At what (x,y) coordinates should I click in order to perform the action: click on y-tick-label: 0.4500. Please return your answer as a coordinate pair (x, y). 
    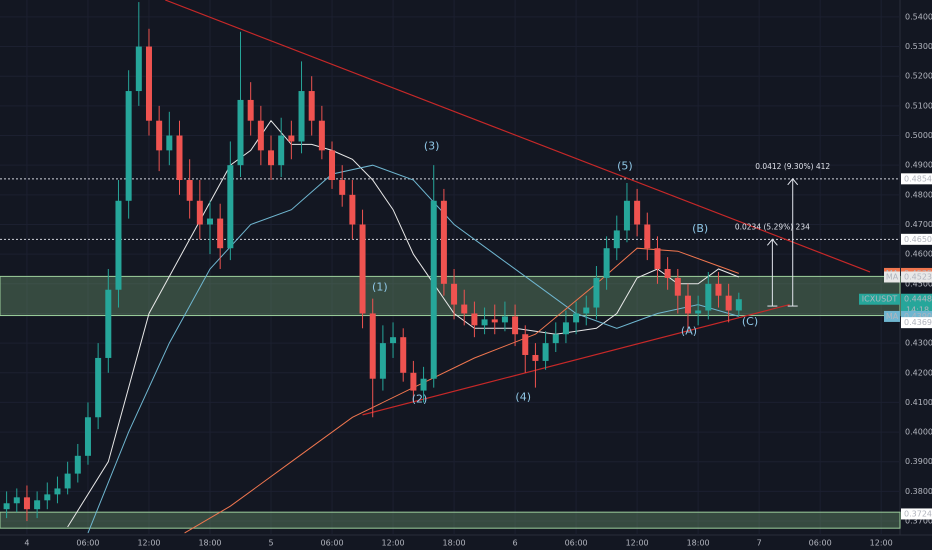
    Looking at the image, I should click on (918, 283).